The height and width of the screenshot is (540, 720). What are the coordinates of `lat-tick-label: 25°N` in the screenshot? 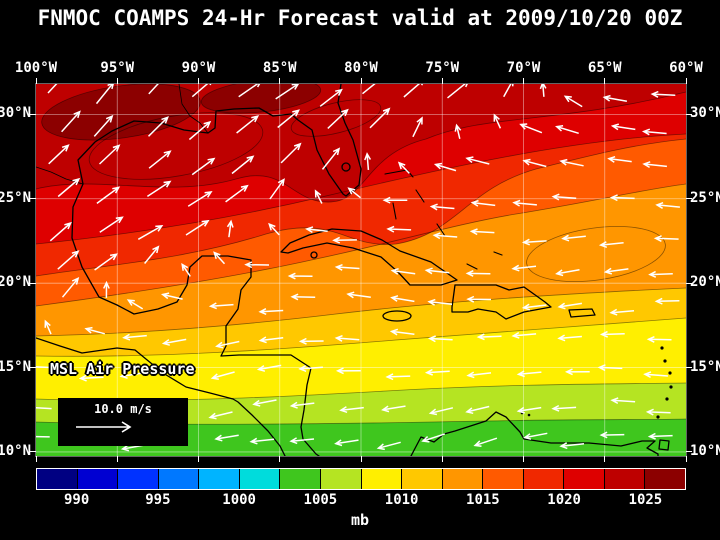 It's located at (705, 197).